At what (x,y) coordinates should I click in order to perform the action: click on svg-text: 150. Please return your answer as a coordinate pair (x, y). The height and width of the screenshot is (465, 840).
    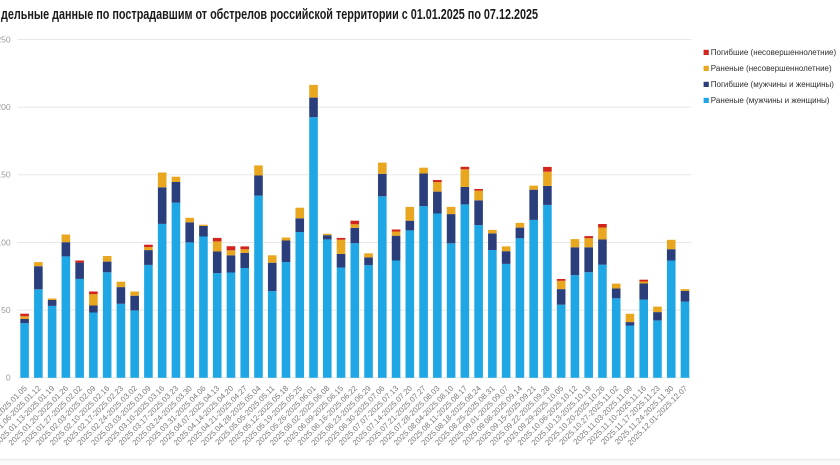
    Looking at the image, I should click on (5, 175).